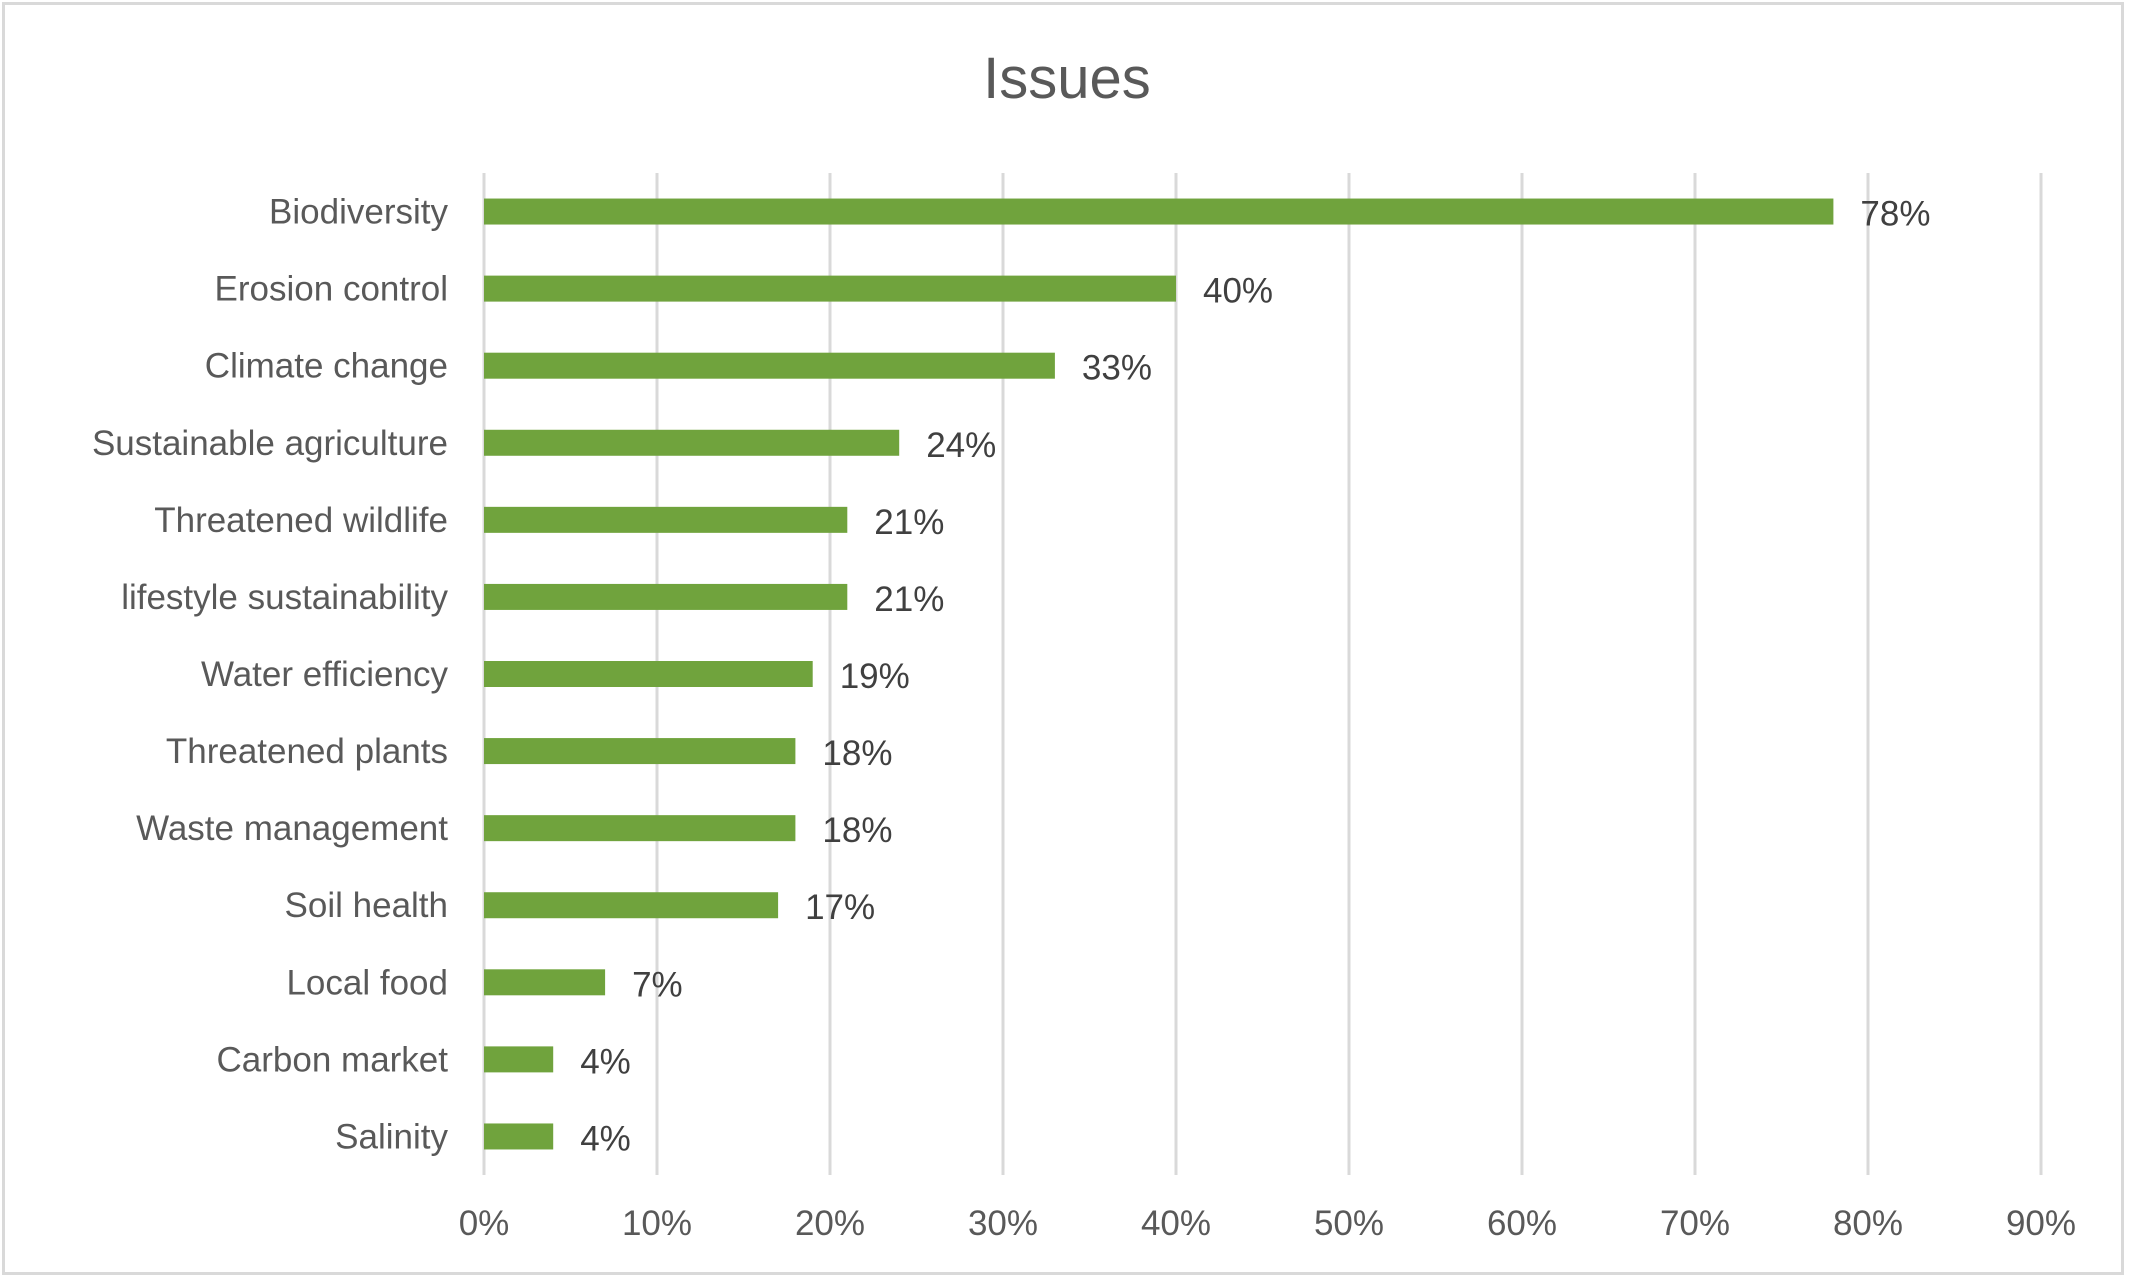 The image size is (2130, 1281). I want to click on category-label: Salinity, so click(391, 1136).